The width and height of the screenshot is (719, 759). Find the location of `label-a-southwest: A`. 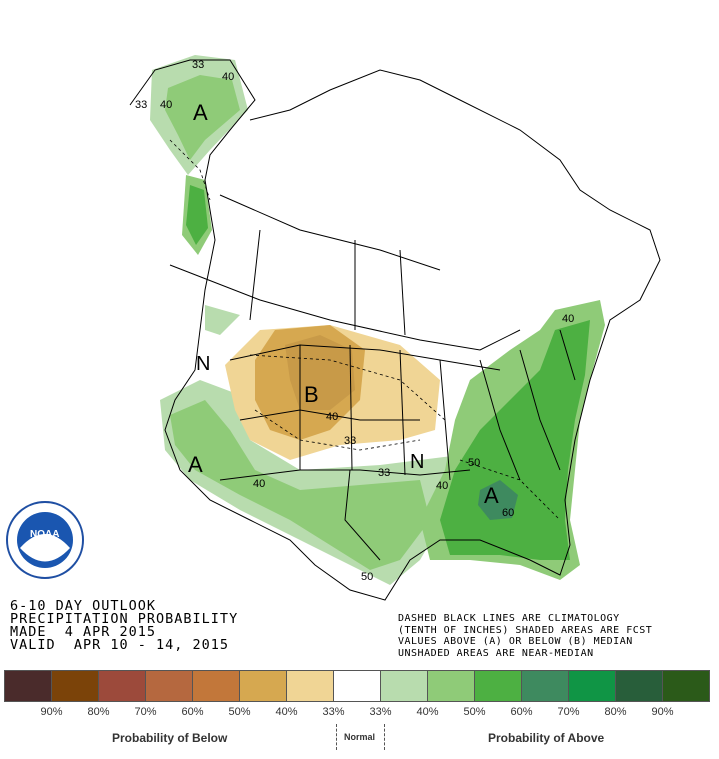

label-a-southwest: A is located at coordinates (195, 464).